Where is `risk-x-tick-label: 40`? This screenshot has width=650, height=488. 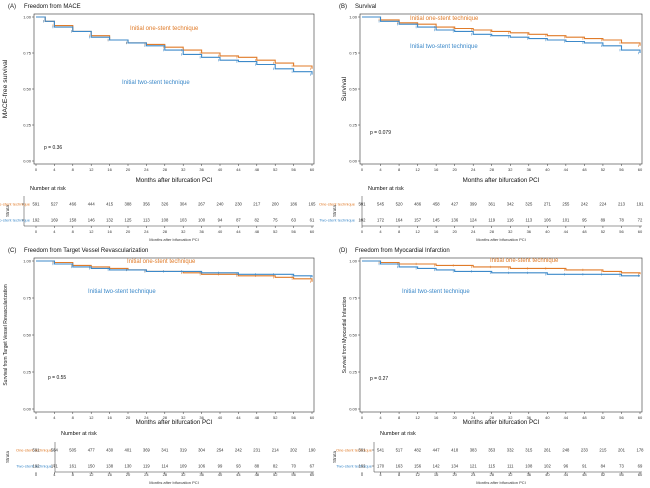
risk-x-tick-label: 40 is located at coordinates (547, 474).